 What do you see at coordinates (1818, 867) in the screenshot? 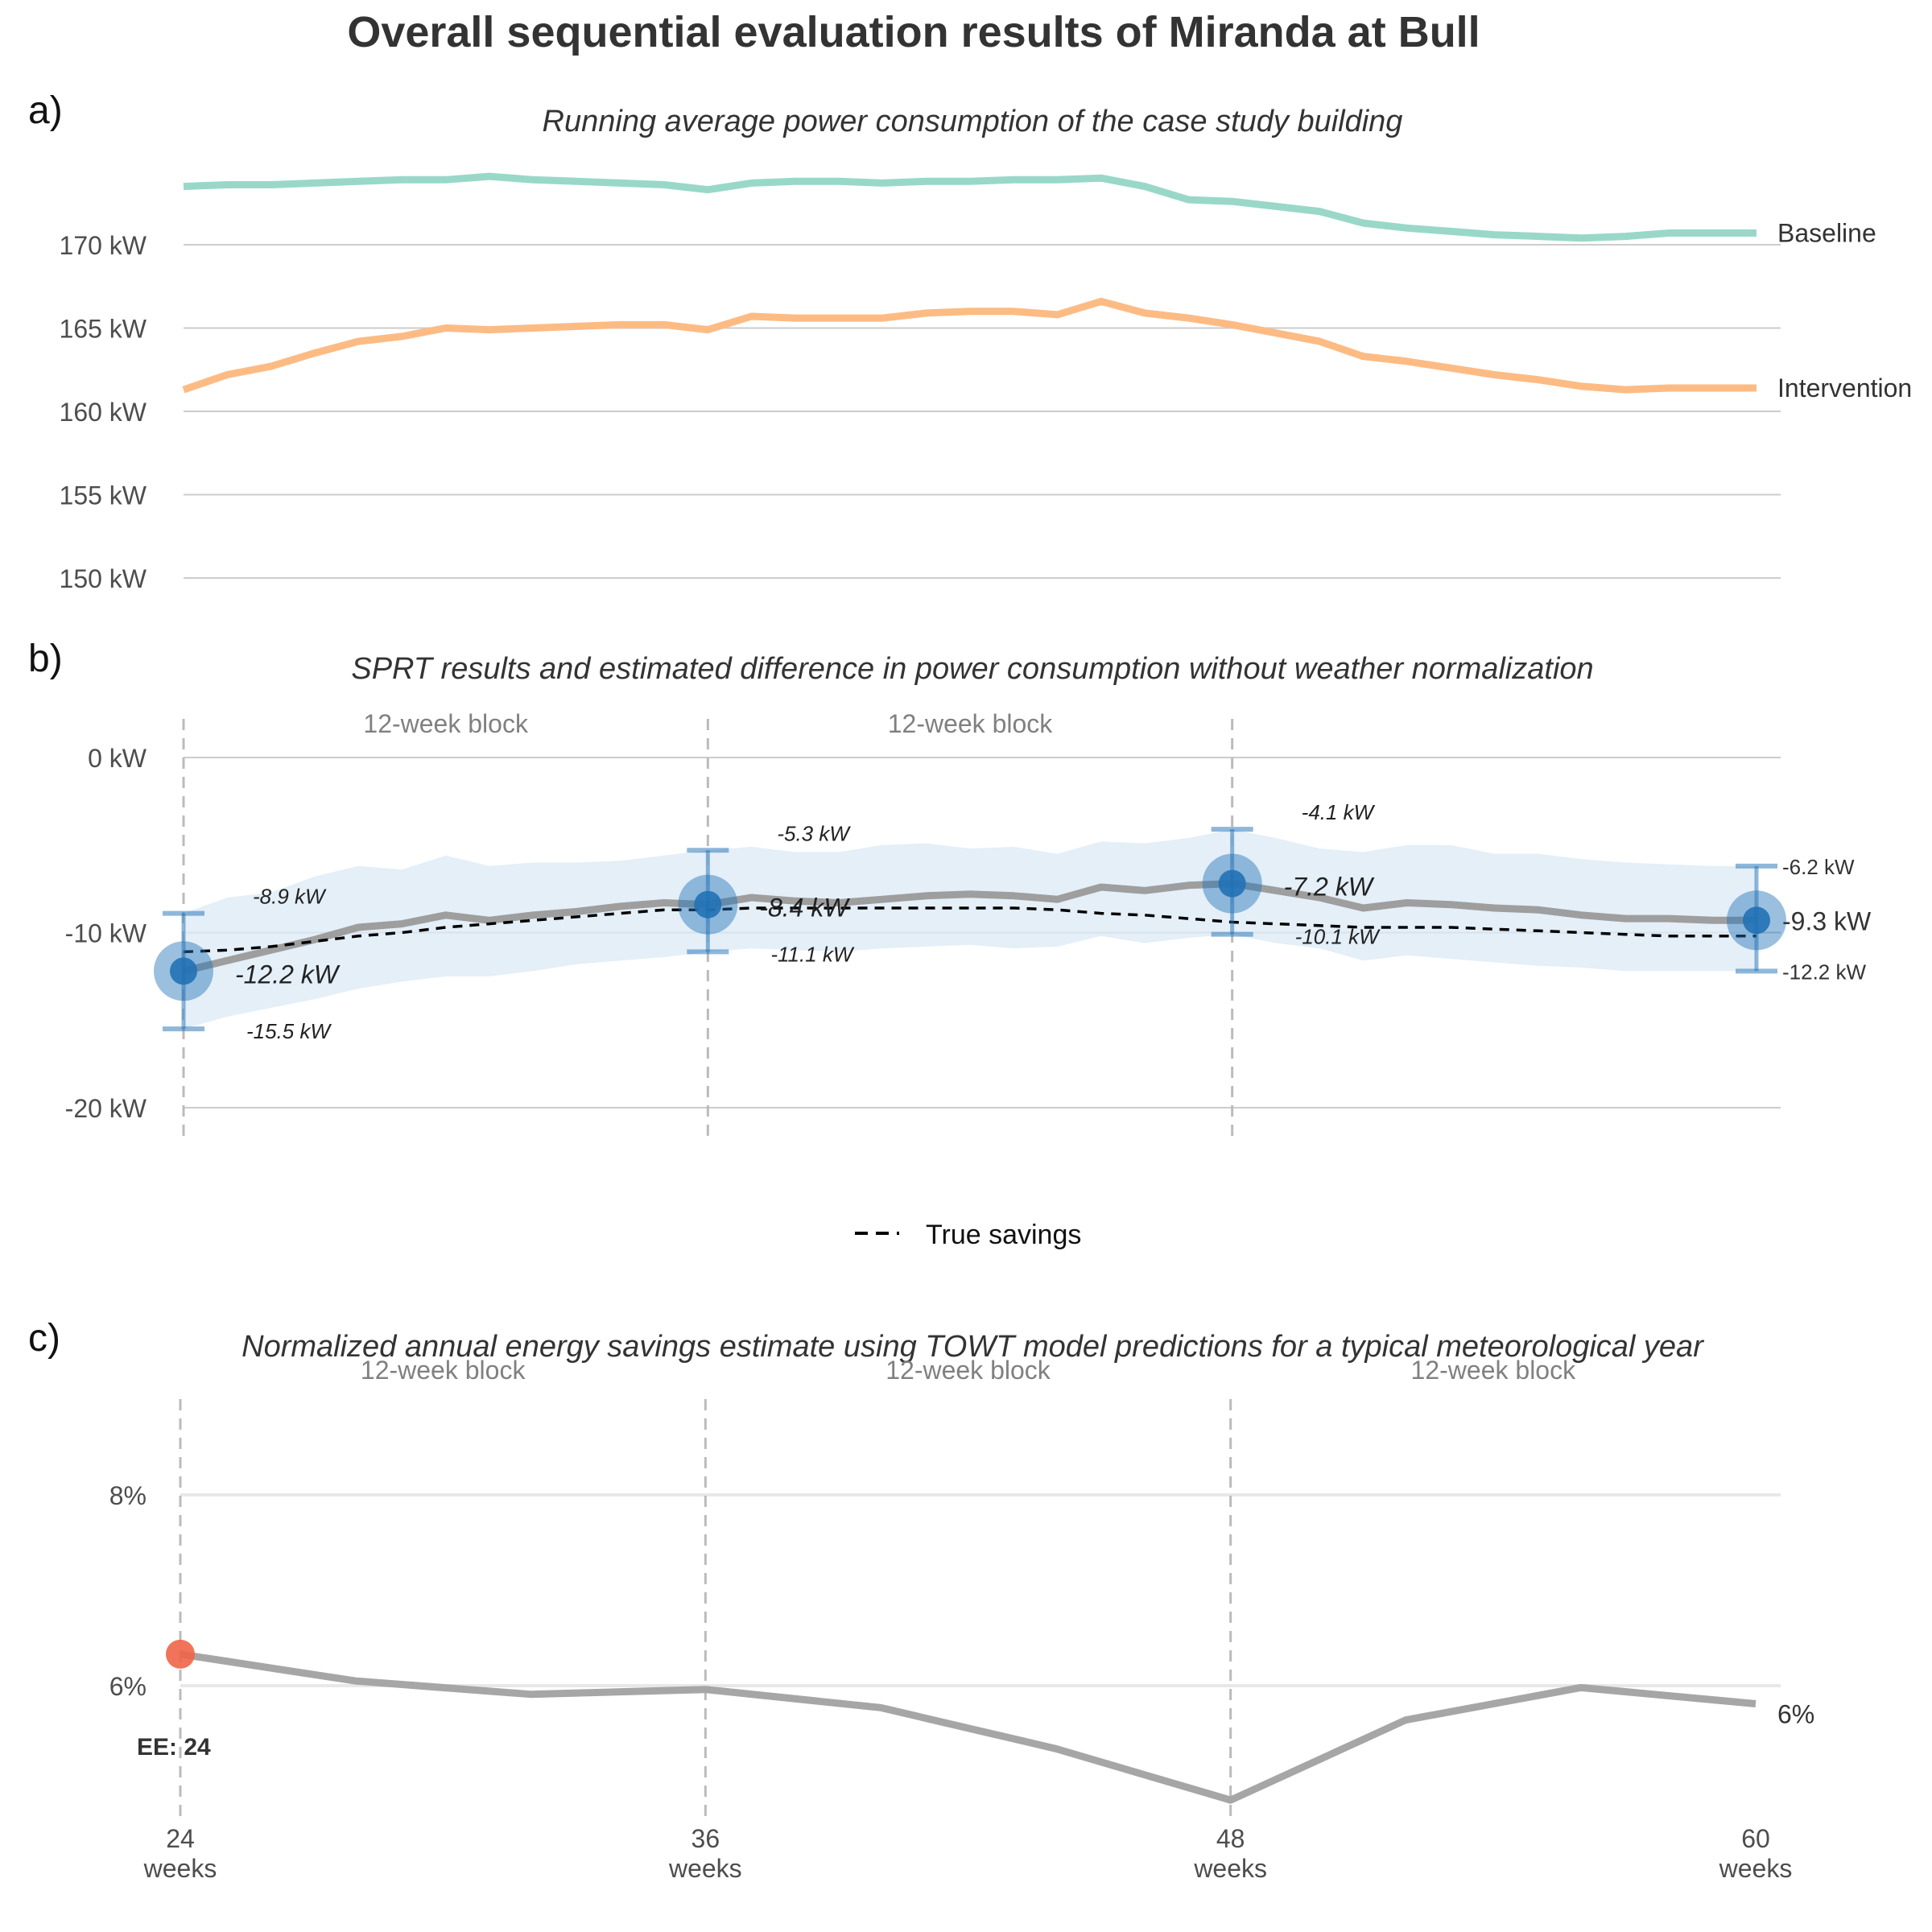
I see `upper-bound-label: -6.2 kW` at bounding box center [1818, 867].